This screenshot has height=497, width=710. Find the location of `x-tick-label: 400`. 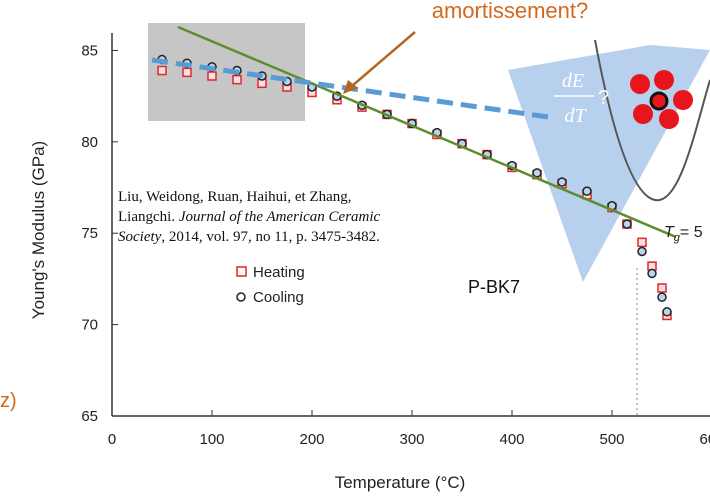

x-tick-label: 400 is located at coordinates (511, 439).